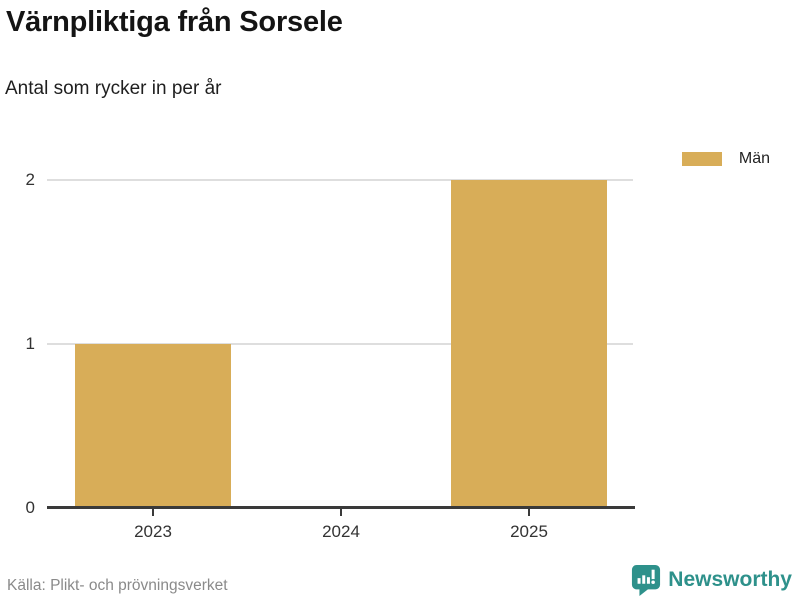  Describe the element at coordinates (341, 507) in the screenshot. I see `x-axis-line` at that location.